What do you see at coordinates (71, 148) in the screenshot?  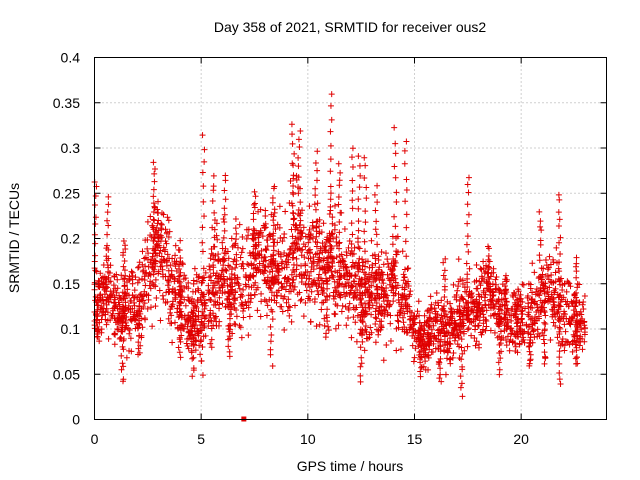 I see `y-tick-label: 0.3` at bounding box center [71, 148].